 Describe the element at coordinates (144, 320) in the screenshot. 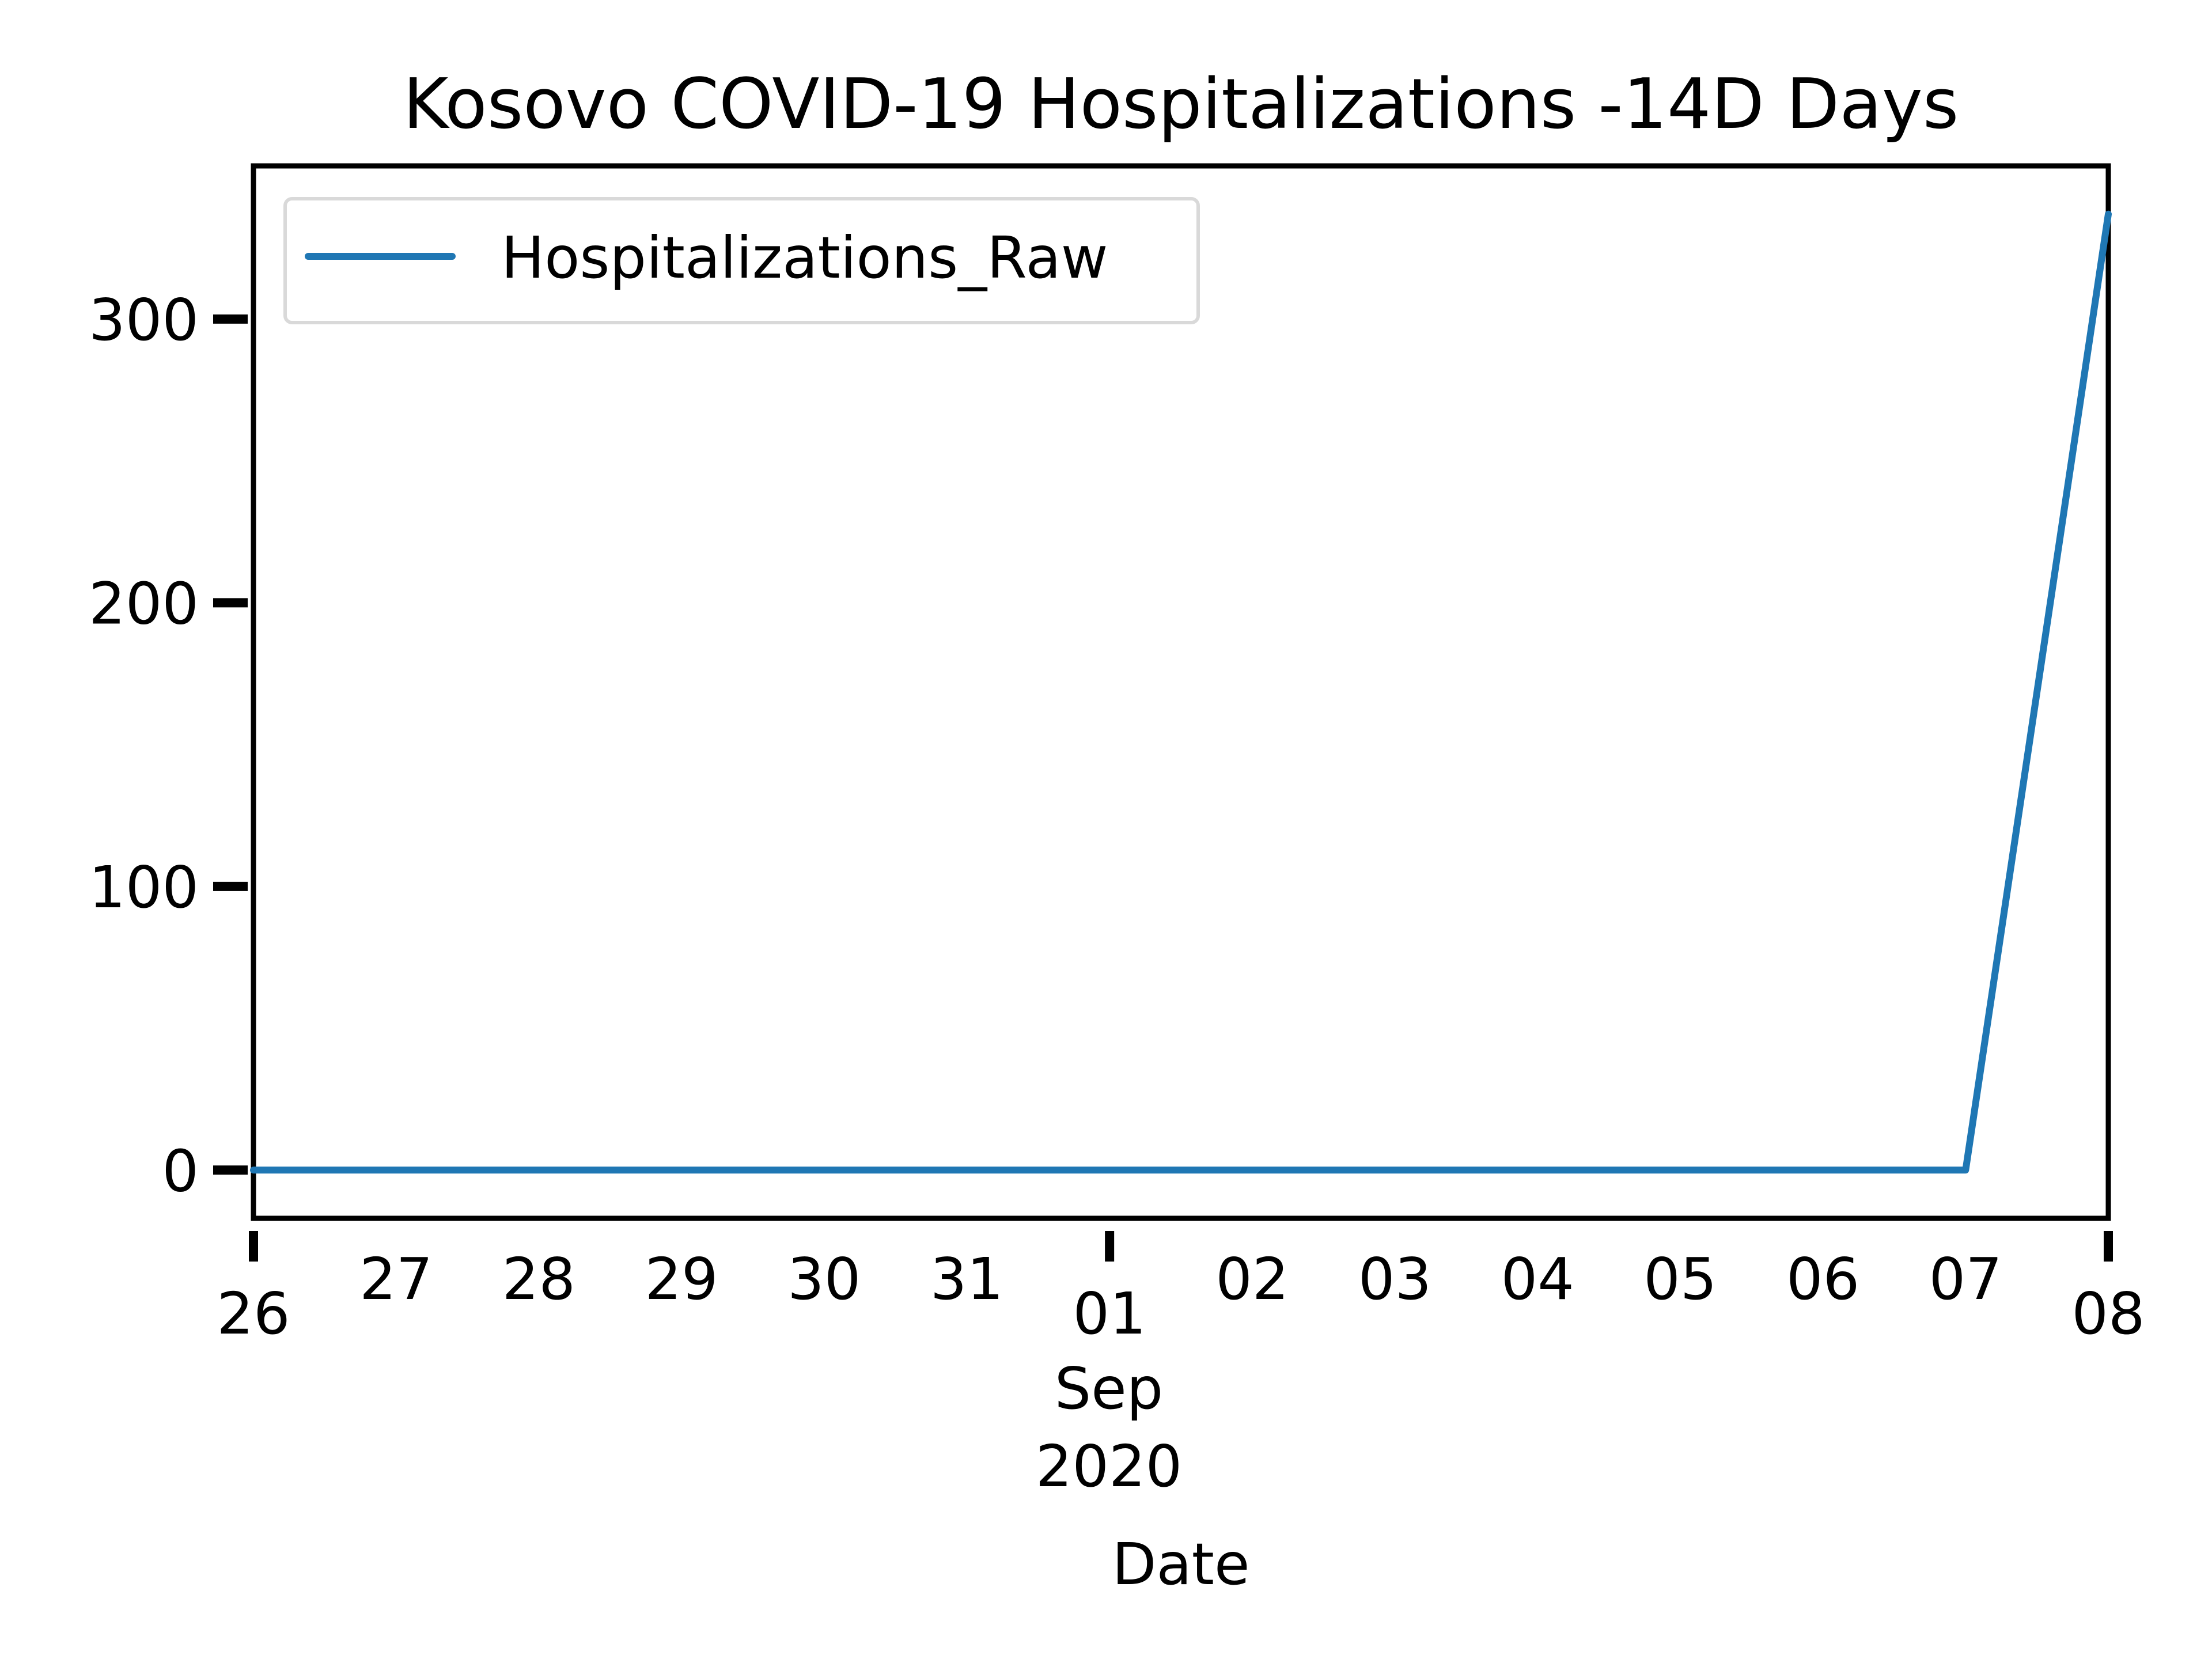

I see `y-tick-label: 300` at that location.